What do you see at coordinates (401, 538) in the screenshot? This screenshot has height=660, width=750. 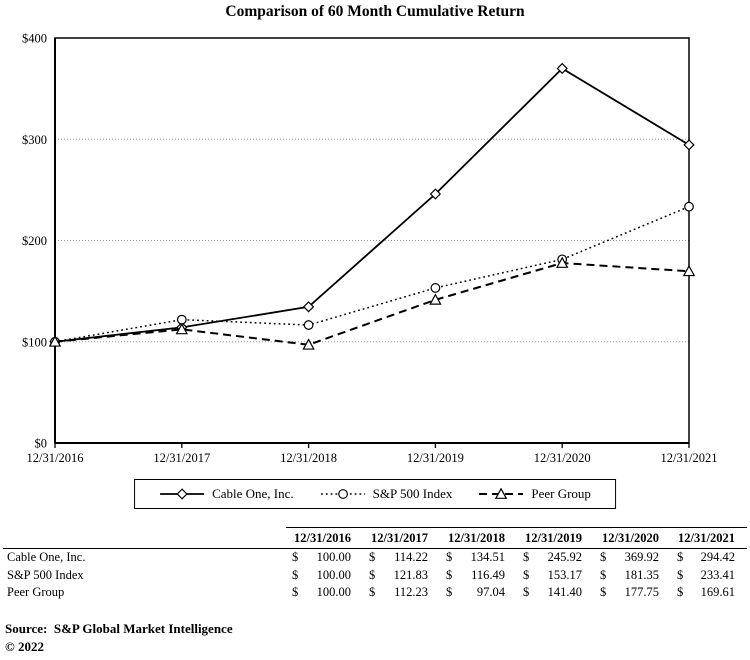 I see `table-header-date: 12/31/2017` at bounding box center [401, 538].